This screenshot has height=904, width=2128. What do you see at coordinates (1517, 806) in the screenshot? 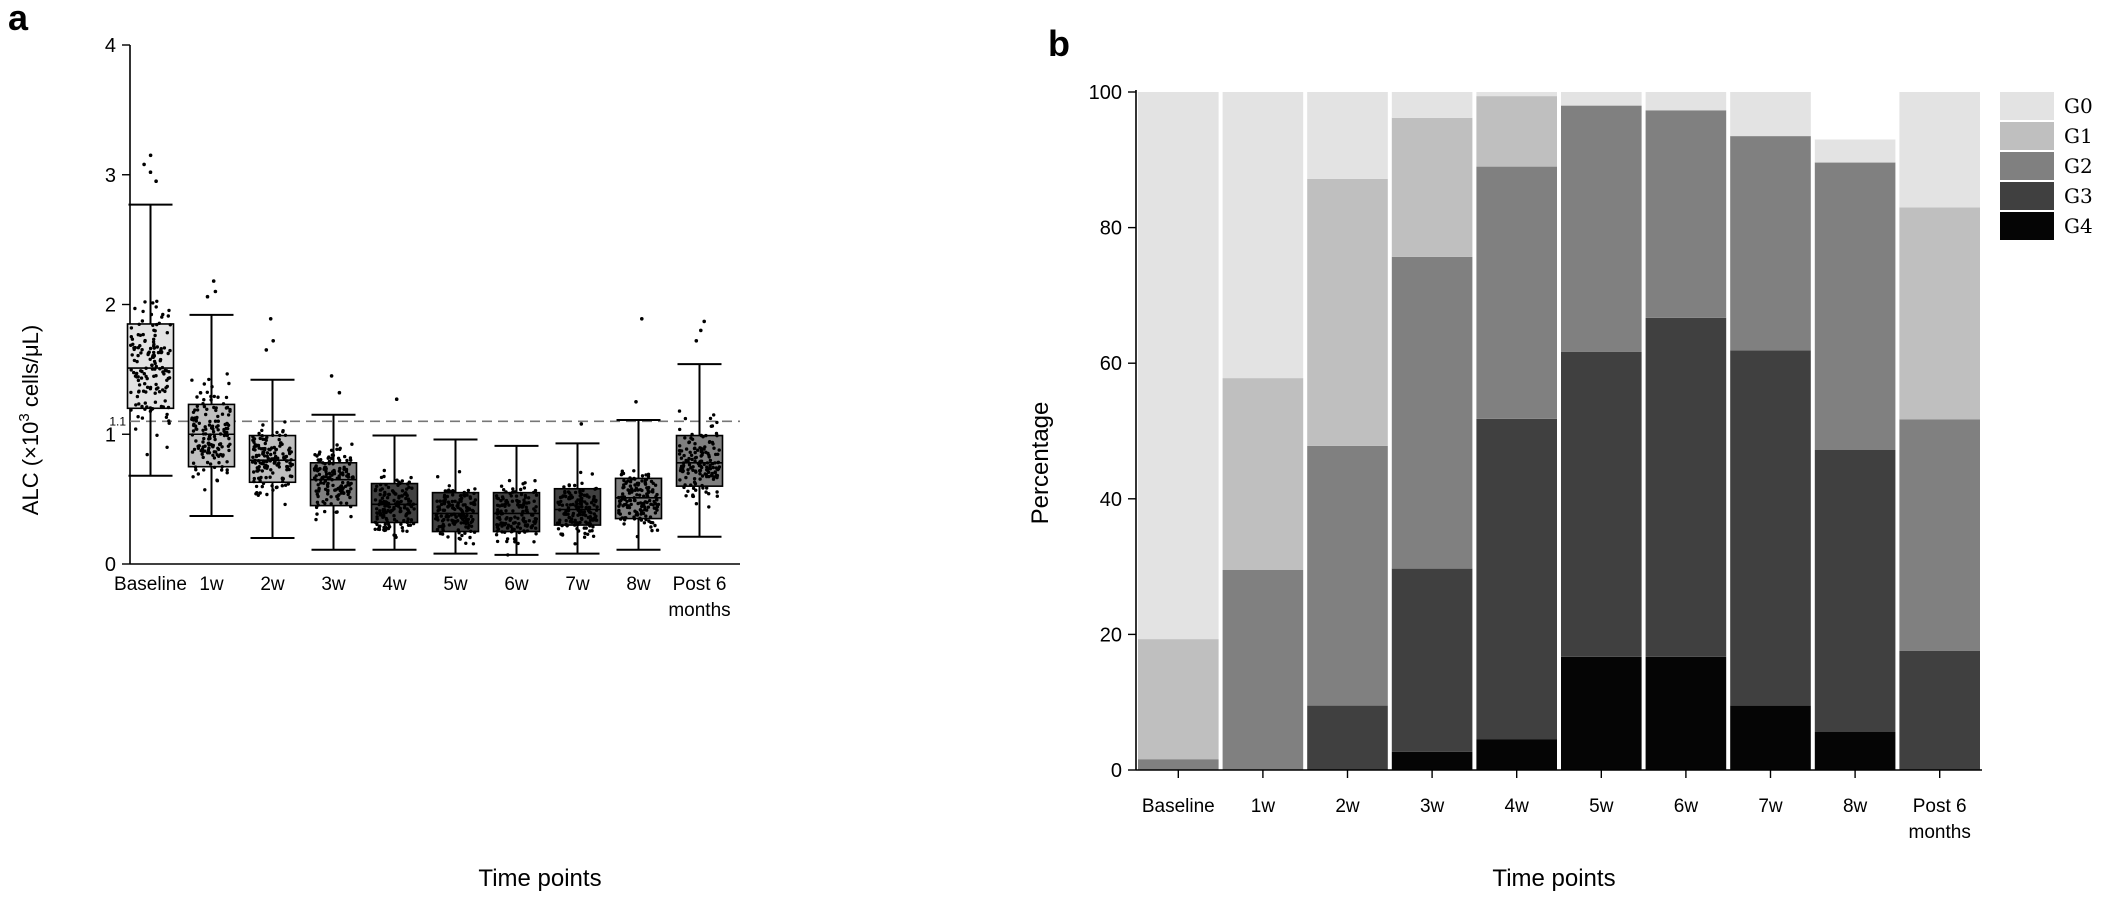
I see `panel-b-x-tick-label: 4w` at bounding box center [1517, 806].